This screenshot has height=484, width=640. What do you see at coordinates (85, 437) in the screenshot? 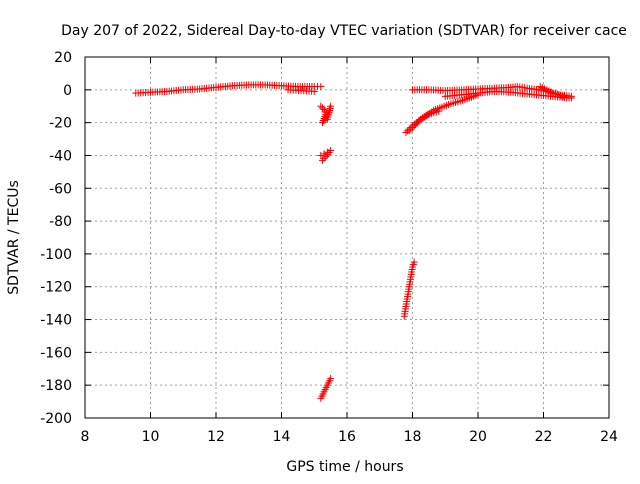
I see `x-tick-label: 8` at bounding box center [85, 437].